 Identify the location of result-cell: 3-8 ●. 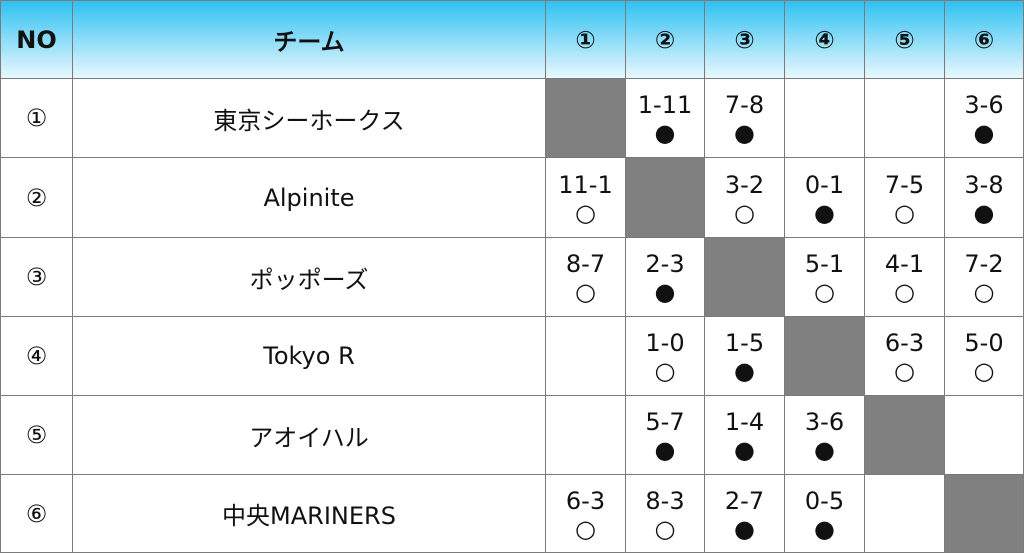
(984, 198).